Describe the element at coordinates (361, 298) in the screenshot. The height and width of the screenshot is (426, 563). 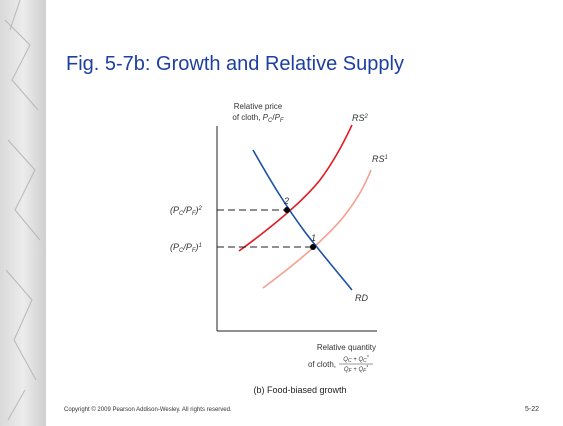
I see `curve-label: RD` at that location.